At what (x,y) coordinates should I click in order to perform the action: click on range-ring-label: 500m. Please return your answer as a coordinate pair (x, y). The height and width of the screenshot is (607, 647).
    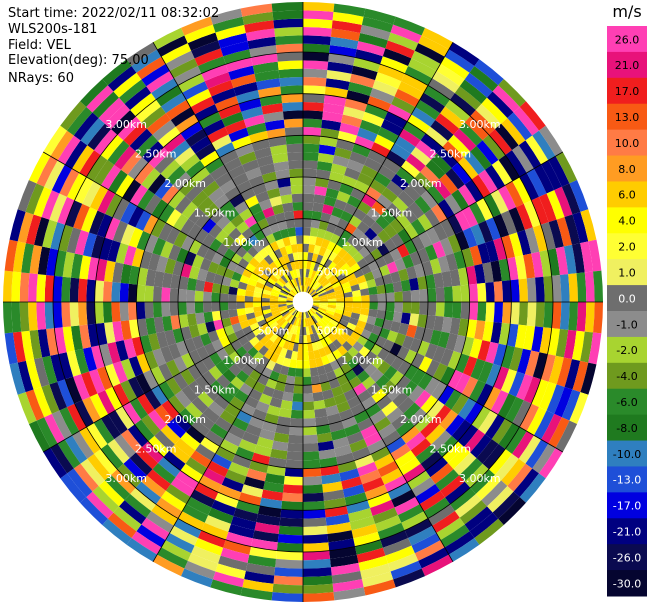
    Looking at the image, I should click on (274, 272).